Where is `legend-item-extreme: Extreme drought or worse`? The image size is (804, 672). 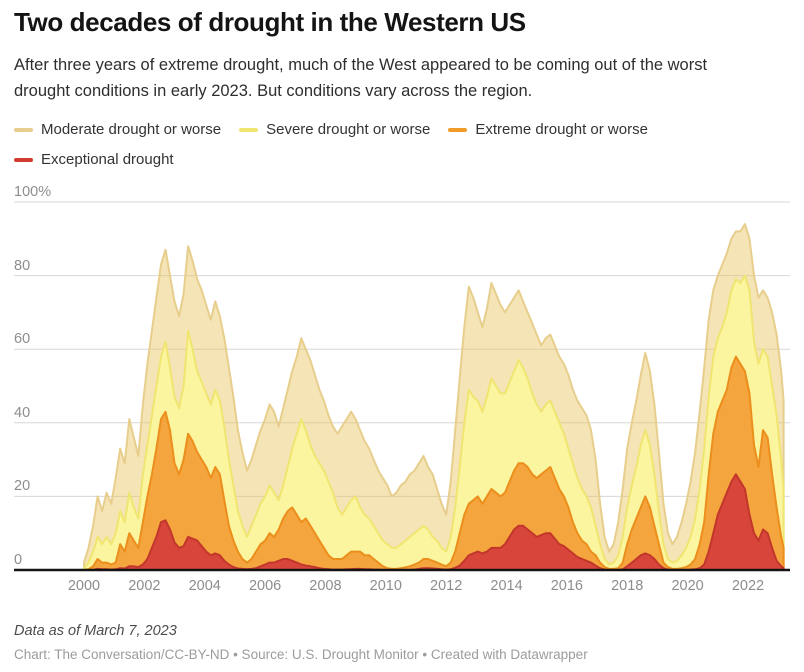
legend-item-extreme: Extreme drought or worse is located at coordinates (548, 129).